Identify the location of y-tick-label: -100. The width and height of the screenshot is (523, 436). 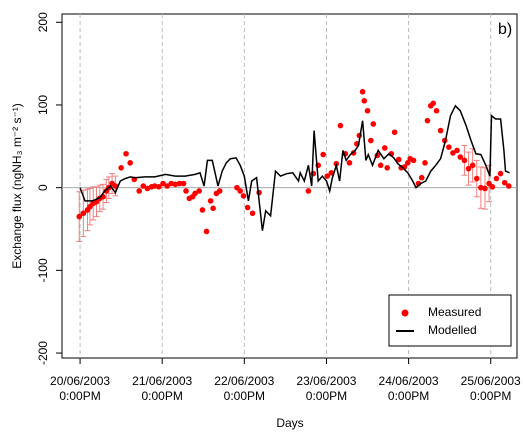
(43, 270).